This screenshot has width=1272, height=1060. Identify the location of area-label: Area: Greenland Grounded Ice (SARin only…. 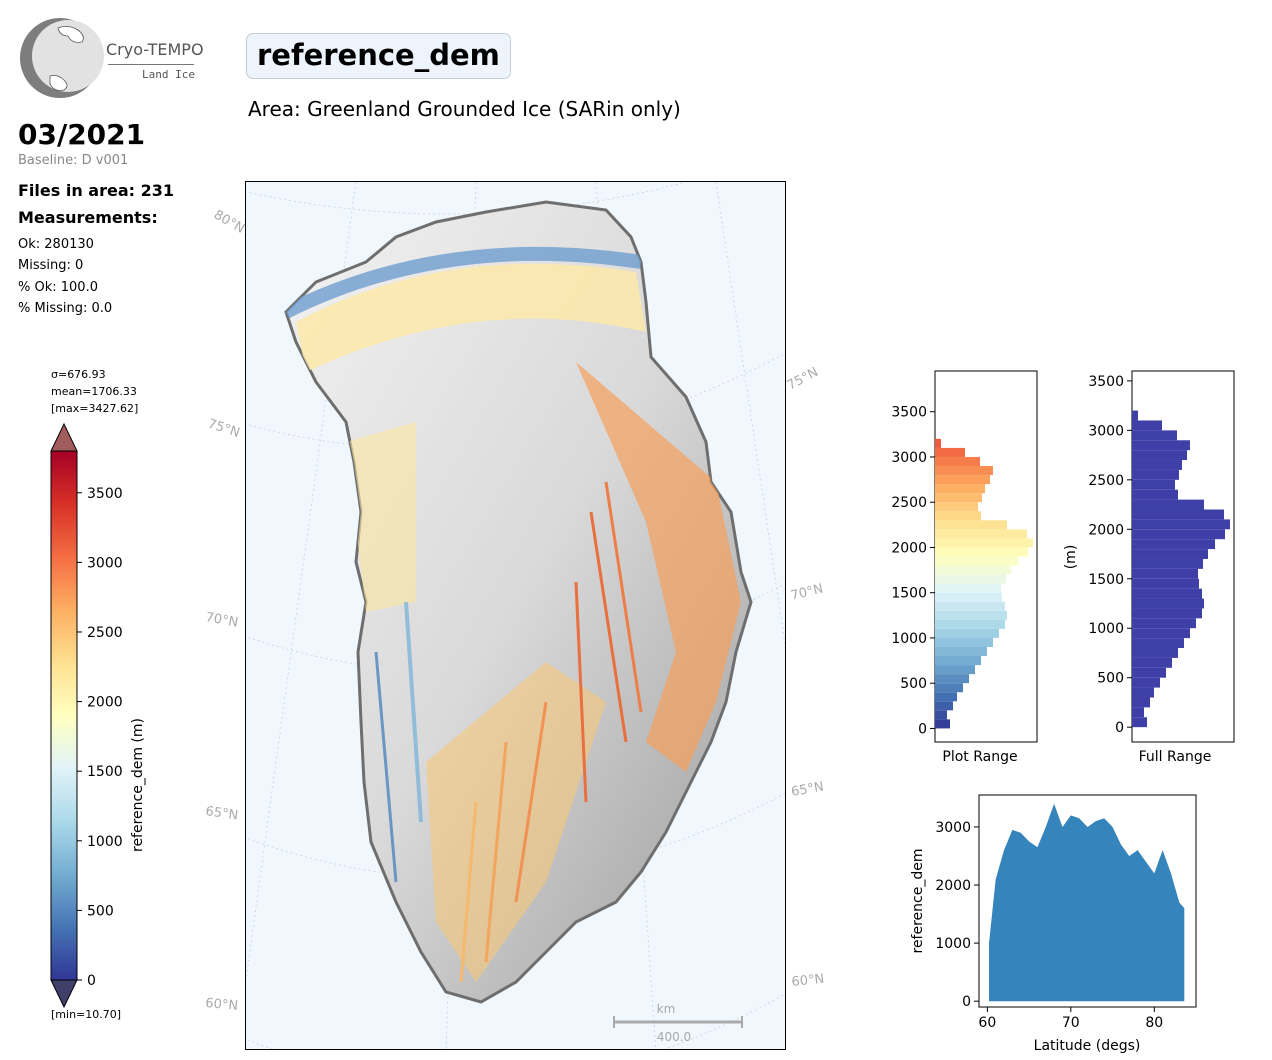
(464, 109).